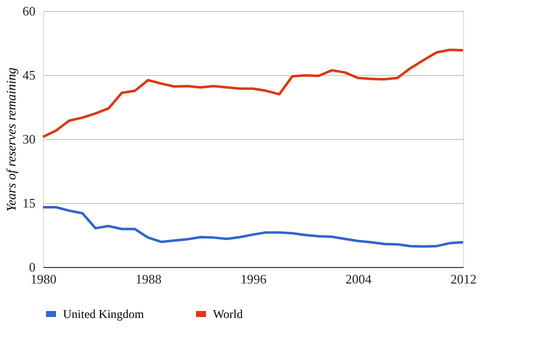  What do you see at coordinates (43, 279) in the screenshot?
I see `x-tick-label: 1980` at bounding box center [43, 279].